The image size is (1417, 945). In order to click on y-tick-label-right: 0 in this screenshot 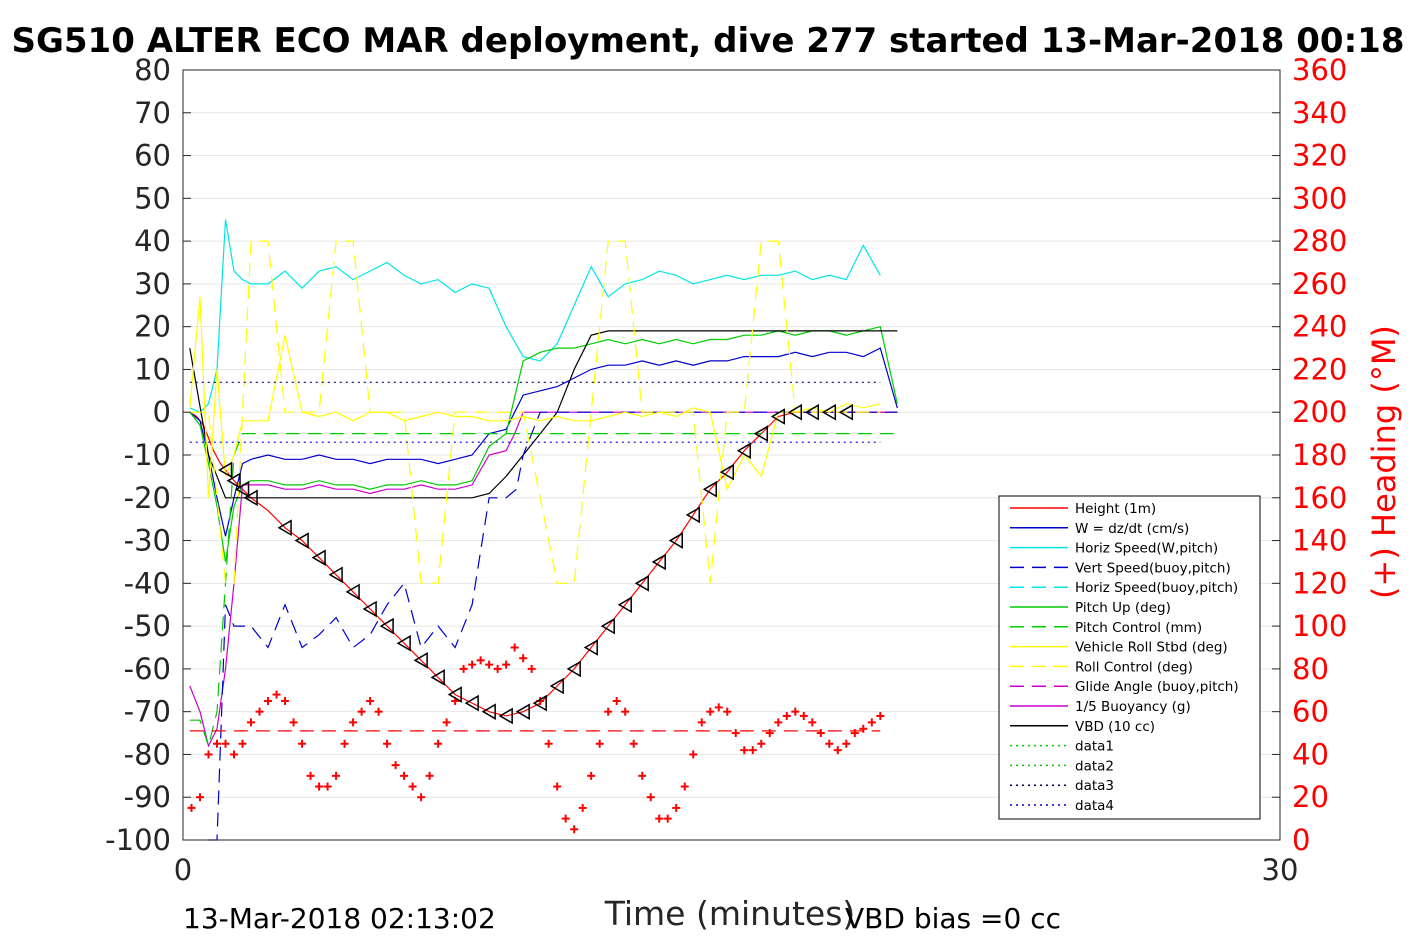, I will do `click(1301, 840)`.